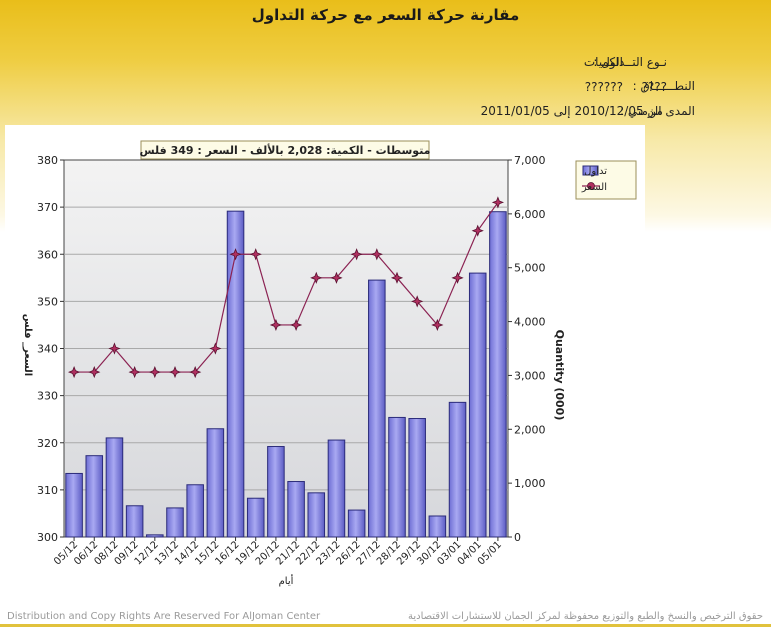 The height and width of the screenshot is (627, 771). I want to click on period-value: من 2010/12/05 إلى 2011/01/05, so click(571, 111).